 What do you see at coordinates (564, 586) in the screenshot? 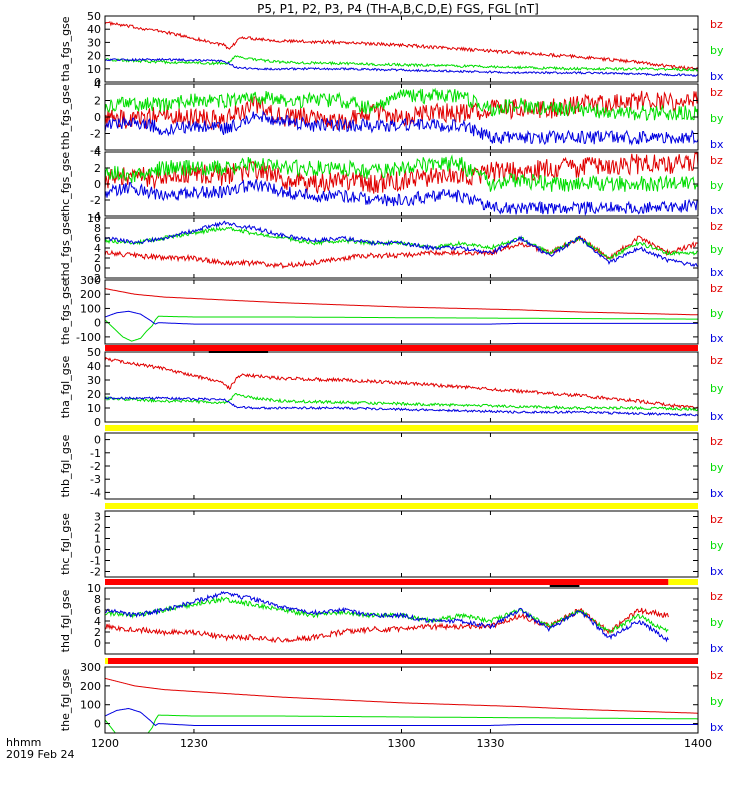
I see `status-mark` at bounding box center [564, 586].